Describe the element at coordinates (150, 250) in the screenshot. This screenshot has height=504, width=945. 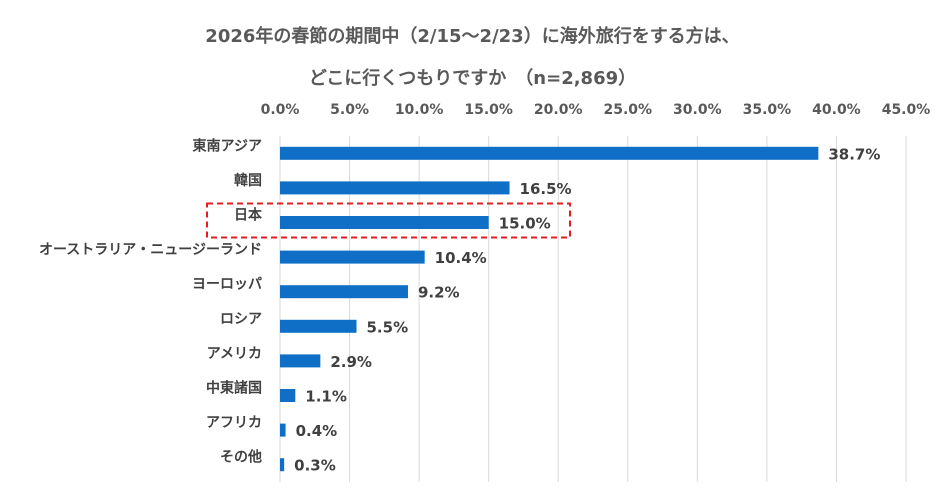
I see `category-label: オーストラリア・ニュージーランド` at that location.